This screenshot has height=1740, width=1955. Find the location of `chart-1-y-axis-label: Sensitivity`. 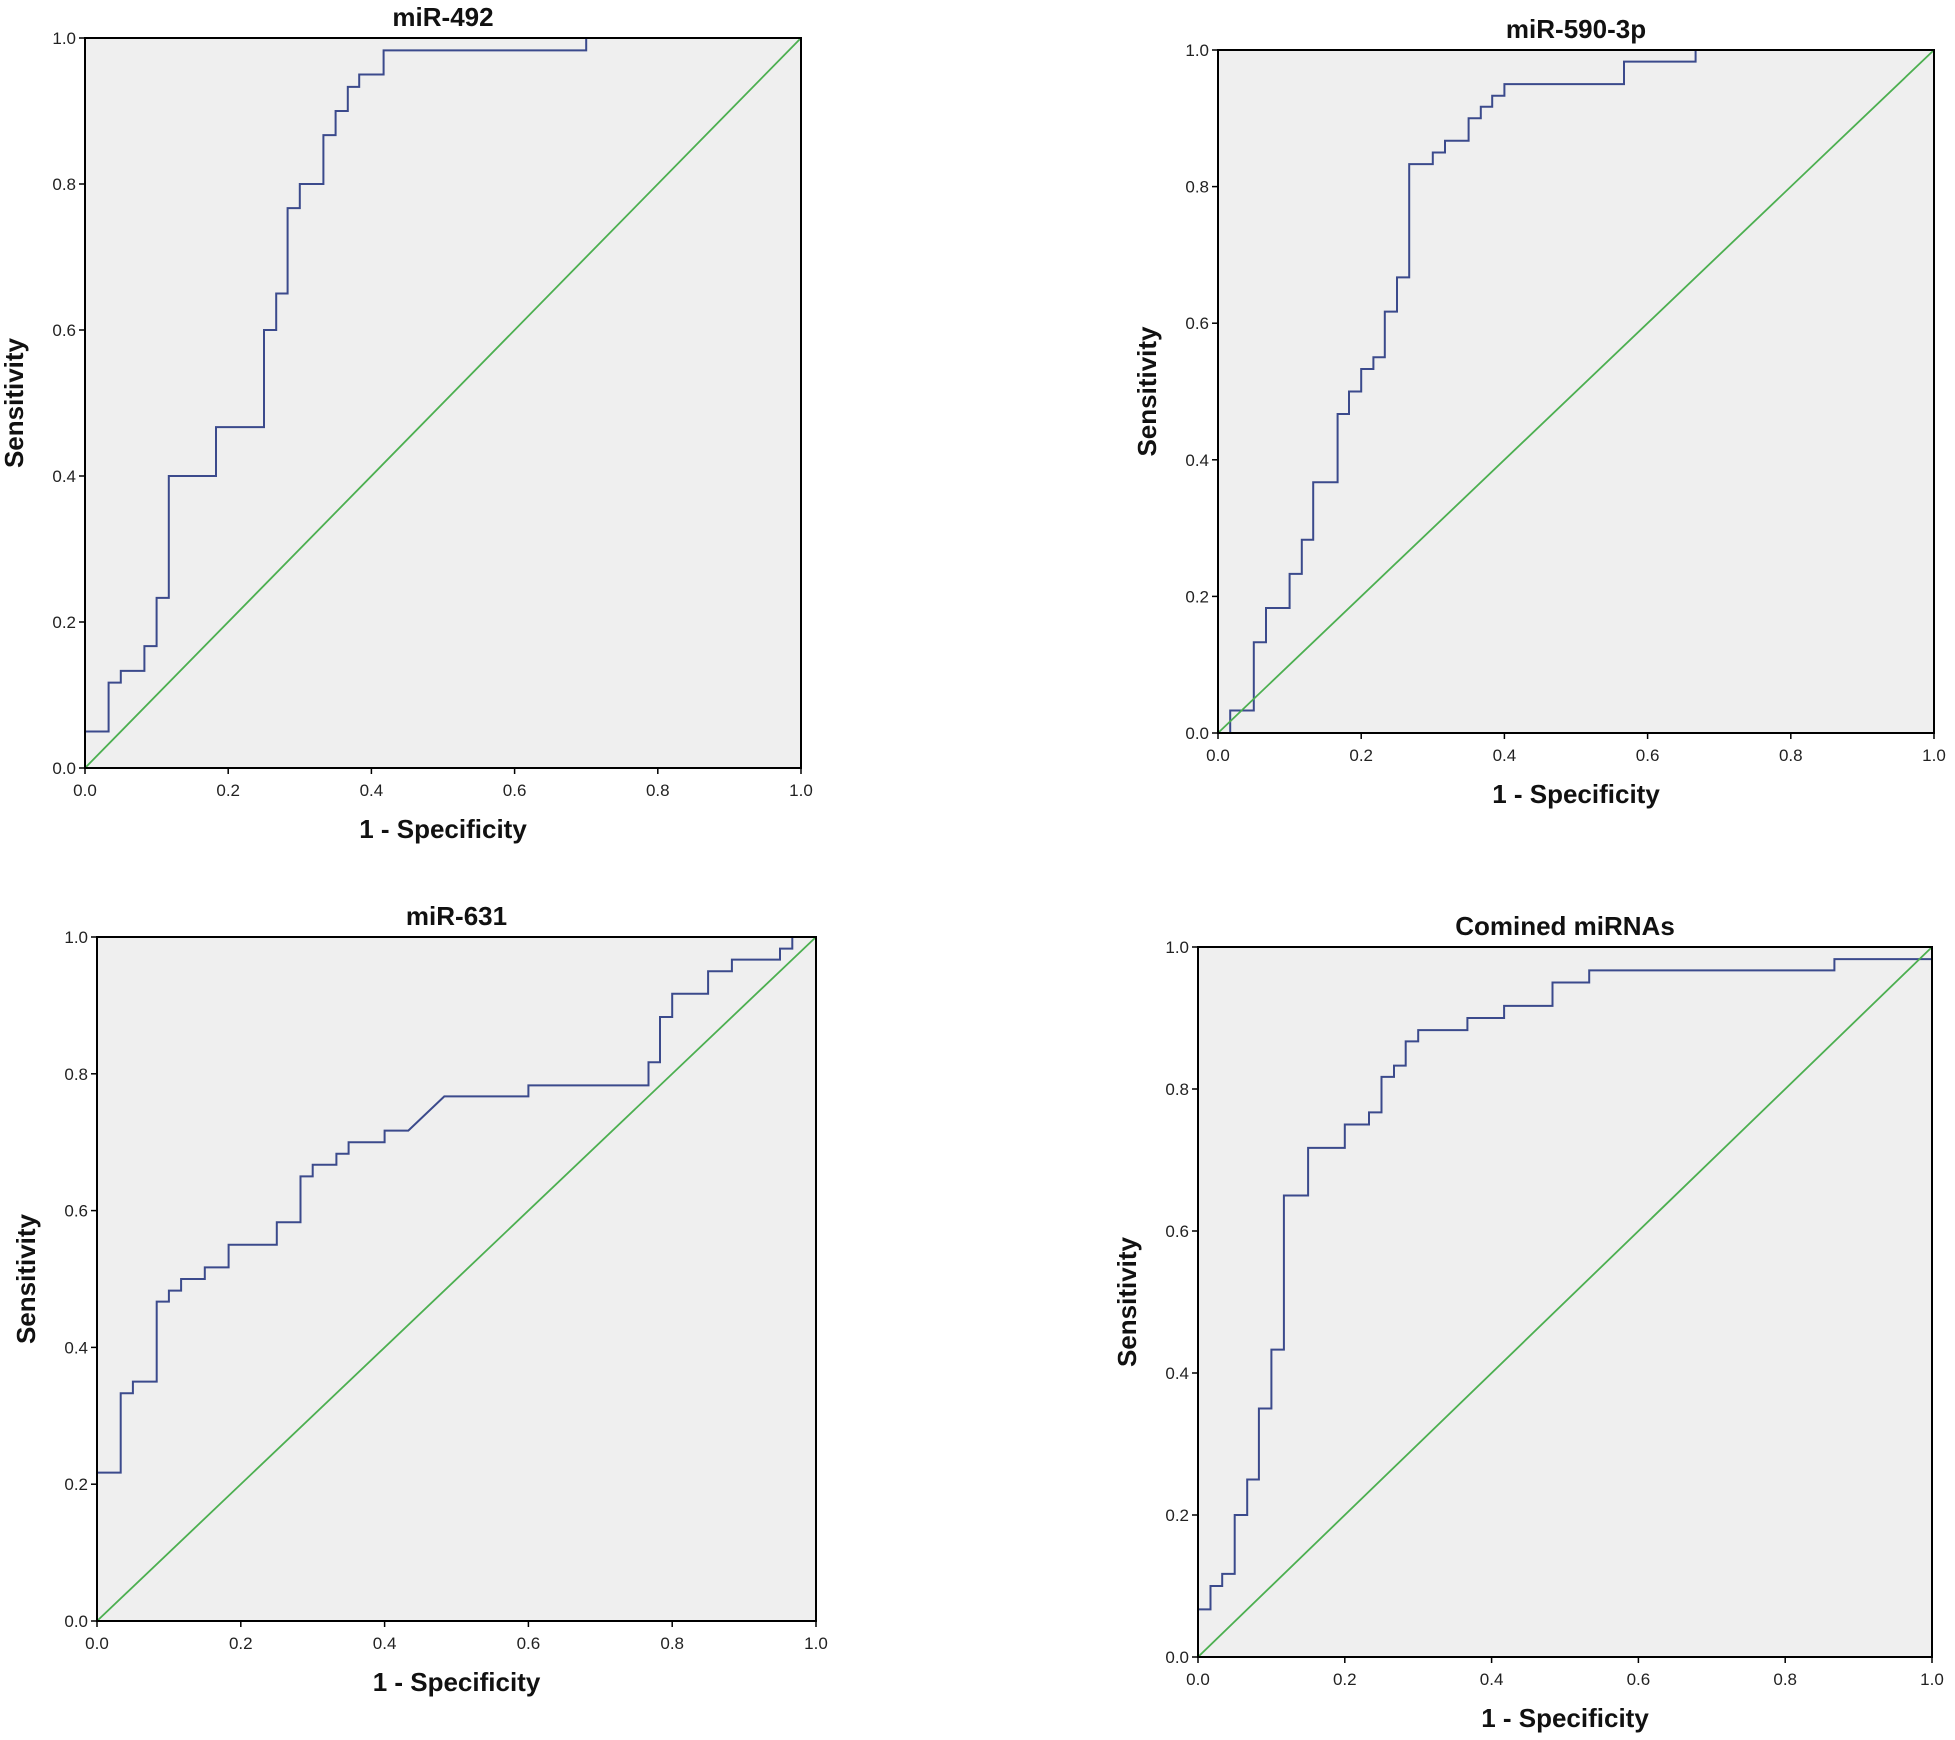

chart-1-y-axis-label: Sensitivity is located at coordinates (14, 402).